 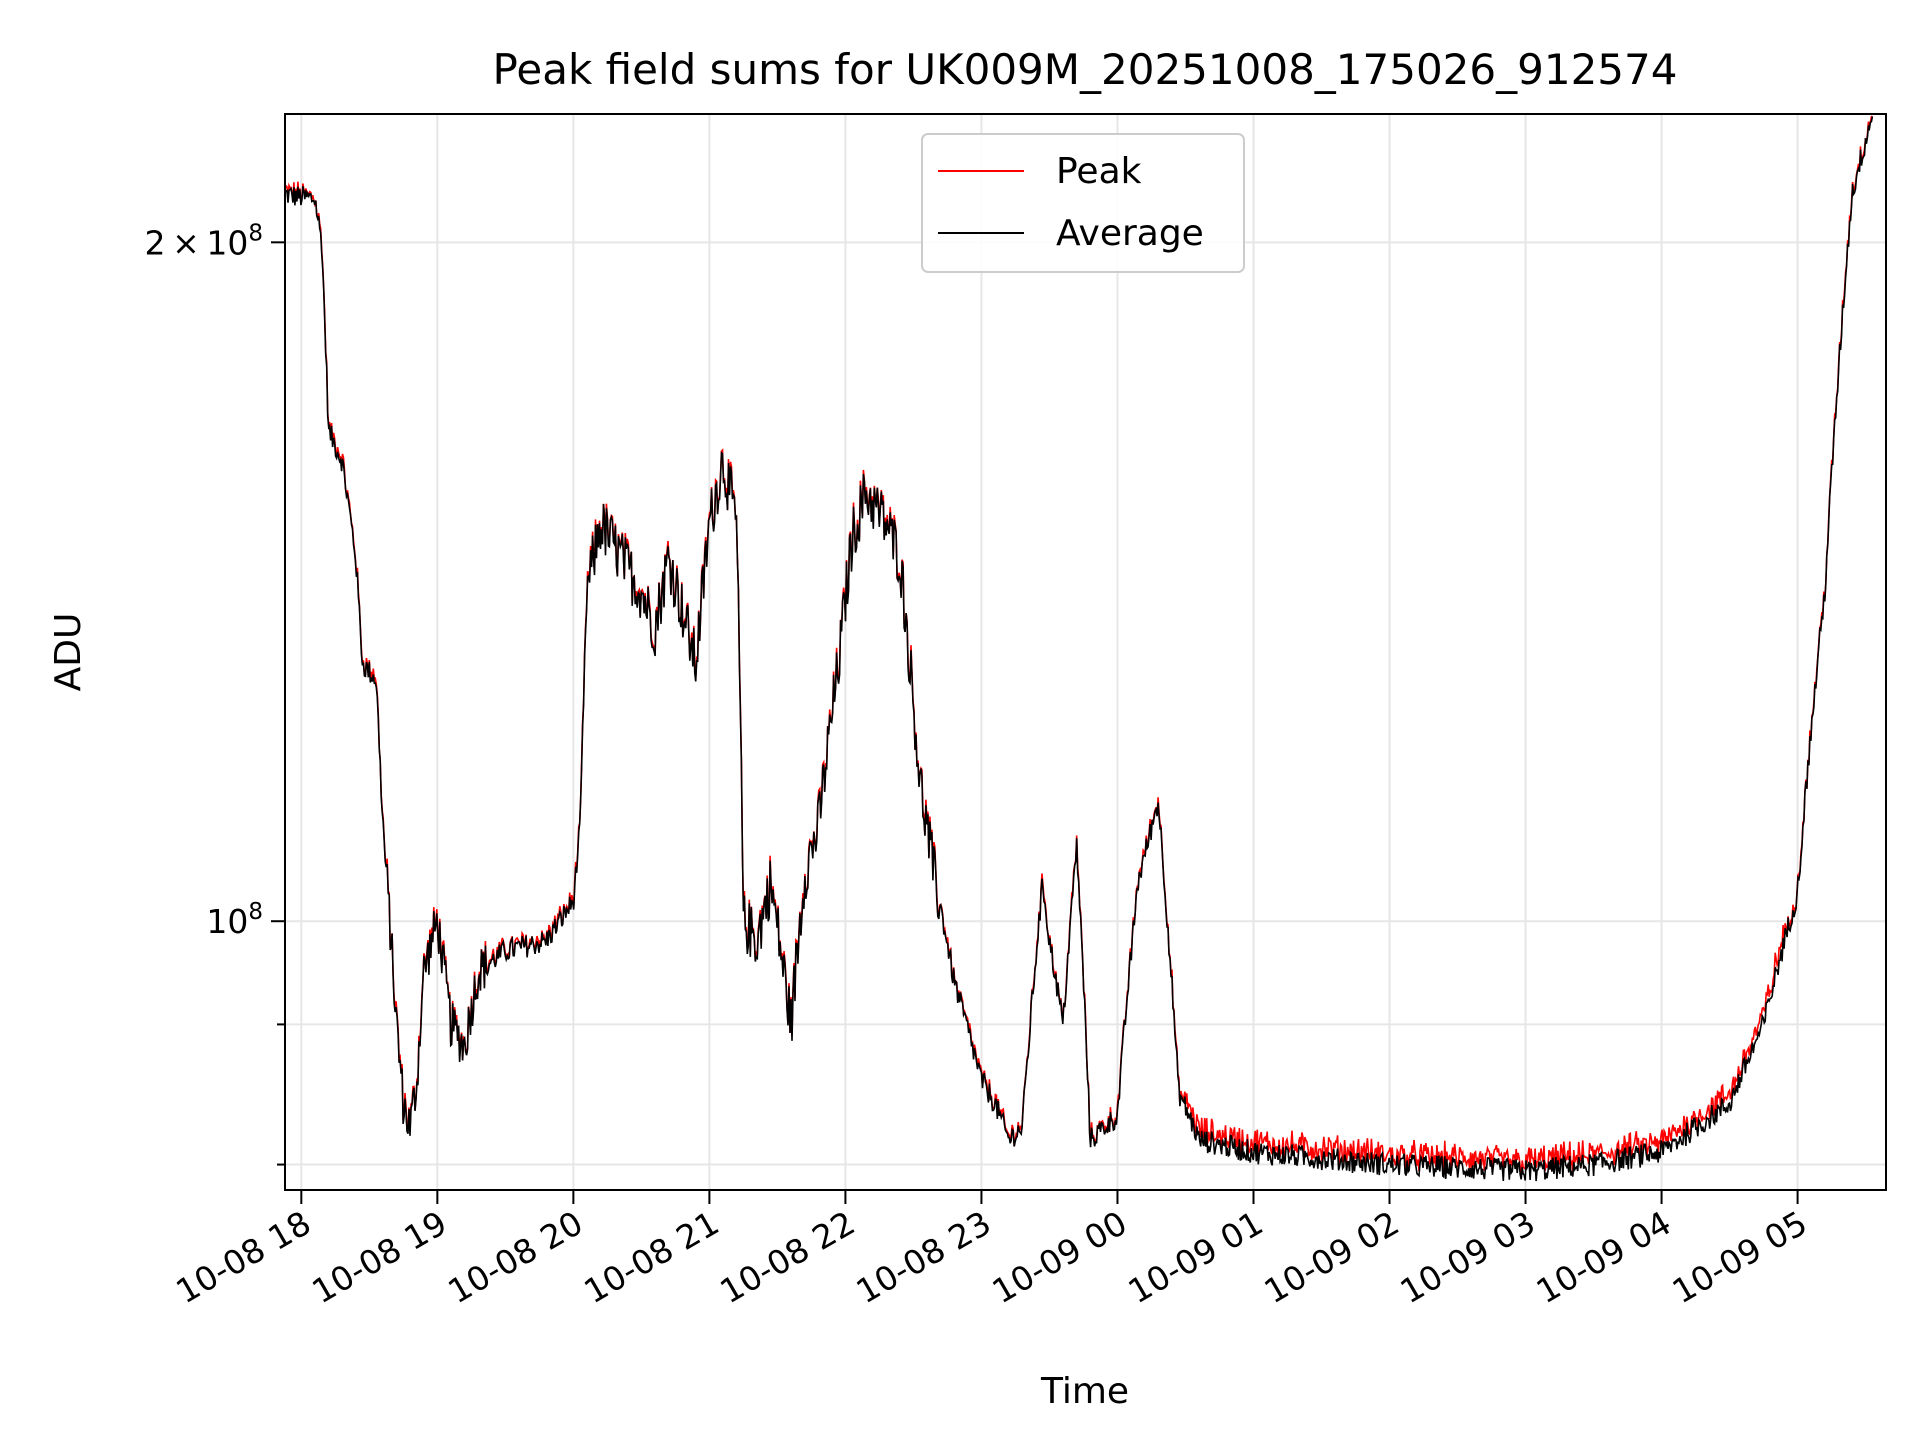 What do you see at coordinates (1059, 1257) in the screenshot?
I see `x-tick-label: 10-09 00` at bounding box center [1059, 1257].